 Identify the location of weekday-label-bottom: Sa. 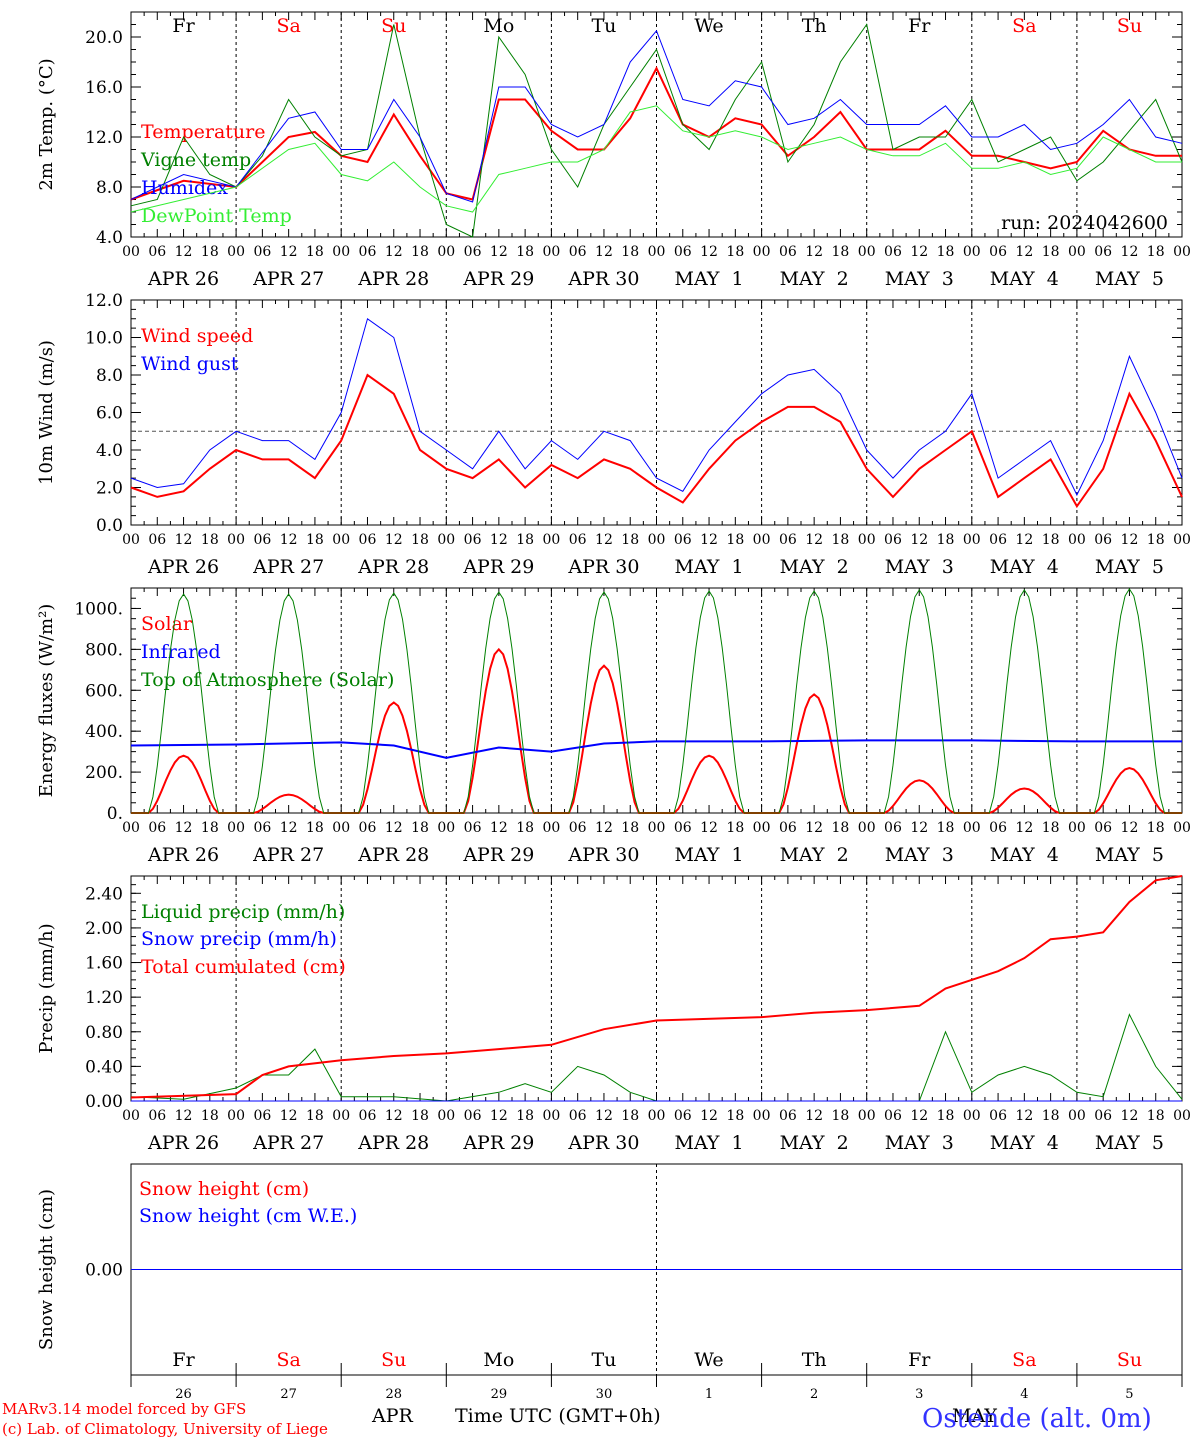
(1024, 1360).